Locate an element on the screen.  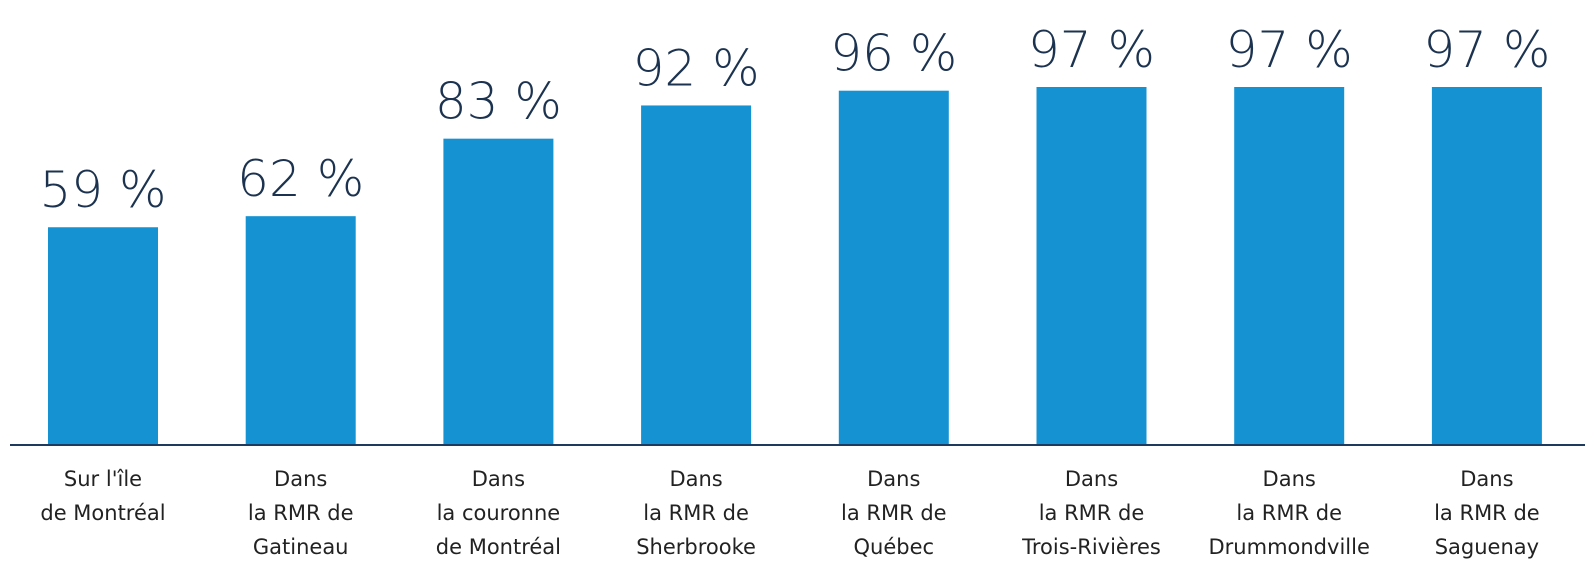
category-label: Québec is located at coordinates (894, 547).